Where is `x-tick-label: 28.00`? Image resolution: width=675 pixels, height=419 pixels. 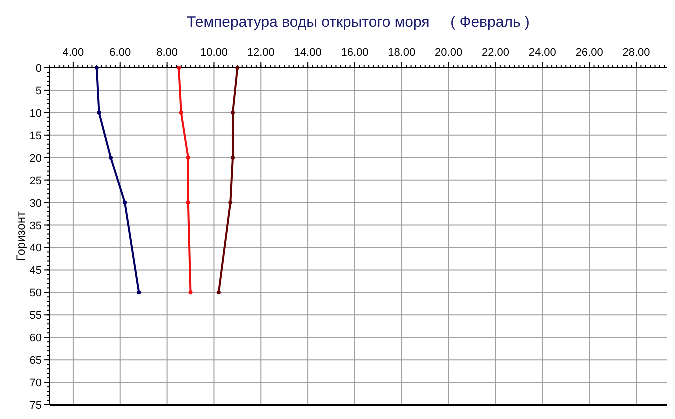 x-tick-label: 28.00 is located at coordinates (636, 53).